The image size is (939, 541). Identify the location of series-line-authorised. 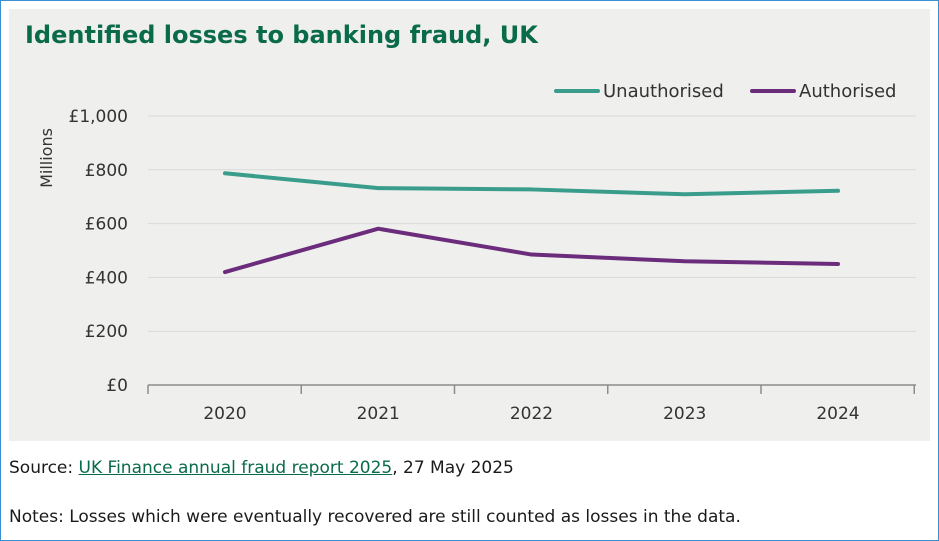
(531, 250).